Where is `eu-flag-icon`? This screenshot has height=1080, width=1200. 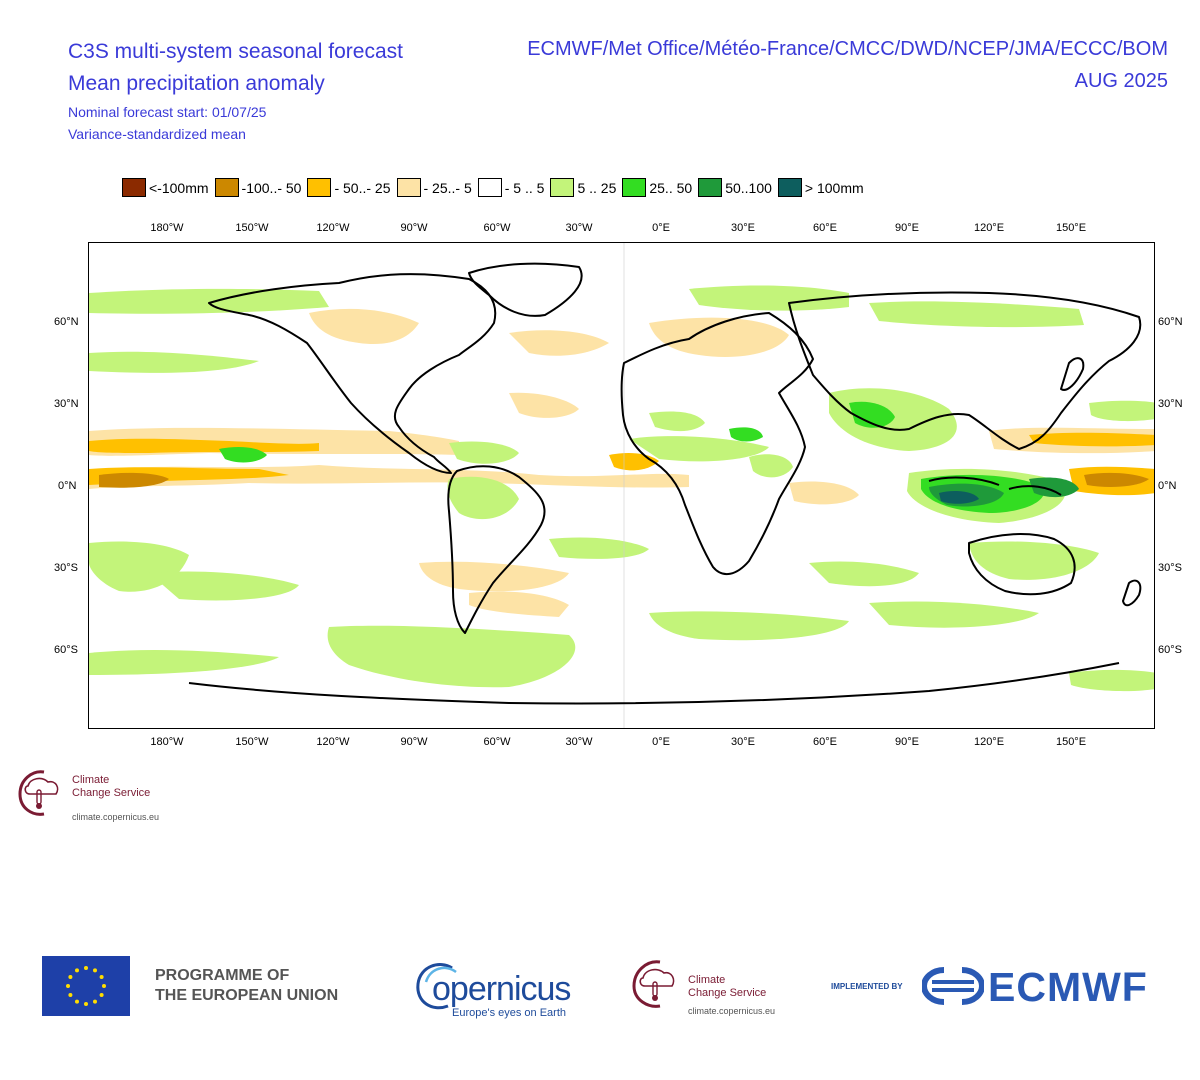
eu-flag-icon is located at coordinates (86, 986).